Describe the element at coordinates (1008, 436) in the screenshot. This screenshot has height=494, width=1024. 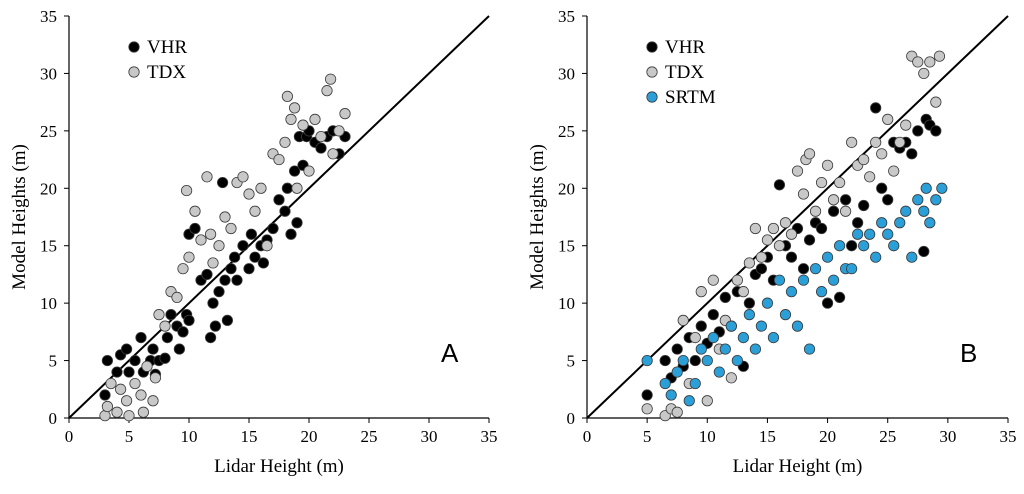
I see `x-tick-label: 35` at that location.